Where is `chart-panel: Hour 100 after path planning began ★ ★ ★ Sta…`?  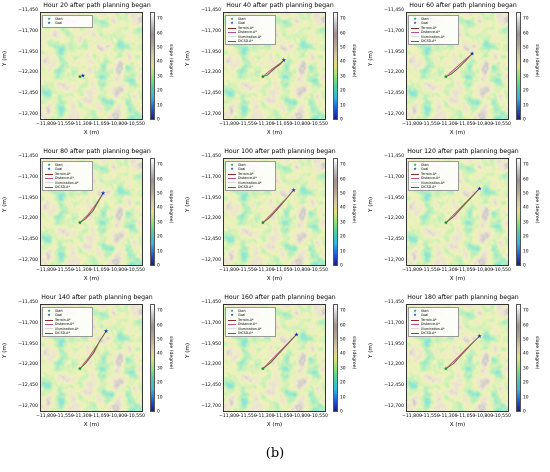 chart-panel: Hour 100 after path planning began ★ ★ ★ Sta… is located at coordinates (274, 220).